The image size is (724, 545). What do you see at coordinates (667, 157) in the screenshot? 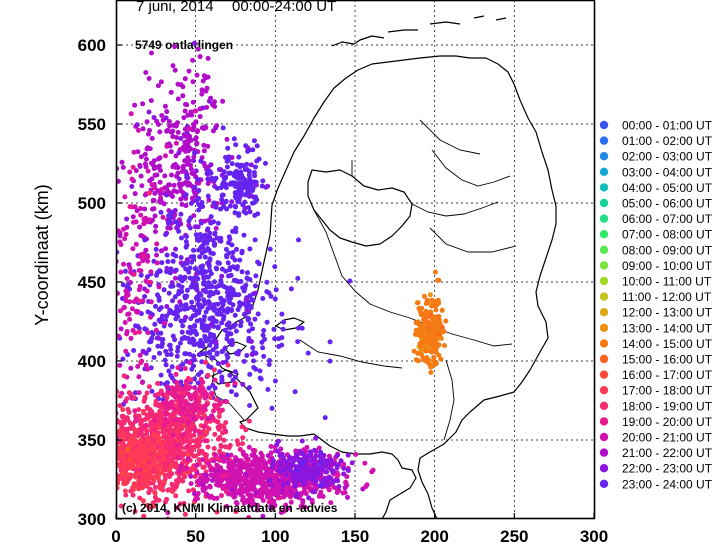
I see `legend-label: 02:00 - 03:00 UT` at bounding box center [667, 157].